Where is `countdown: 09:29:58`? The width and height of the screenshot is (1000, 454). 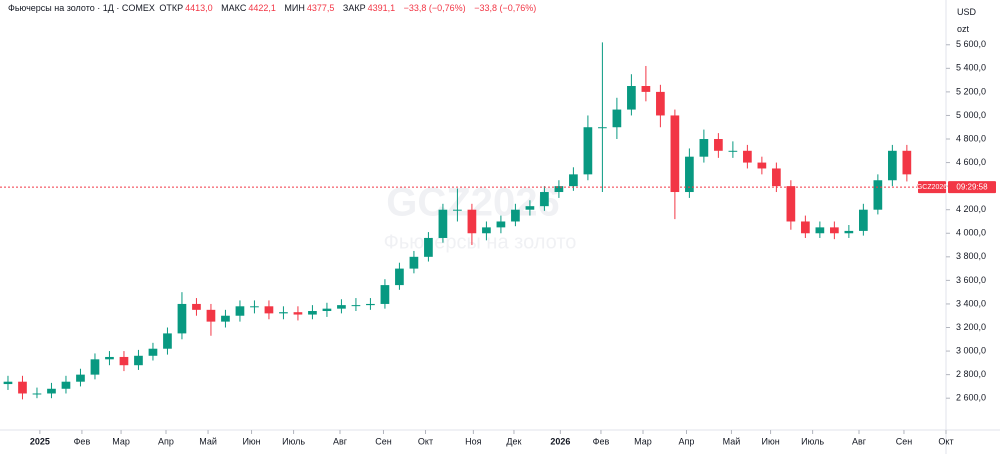 countdown: 09:29:58 is located at coordinates (972, 186).